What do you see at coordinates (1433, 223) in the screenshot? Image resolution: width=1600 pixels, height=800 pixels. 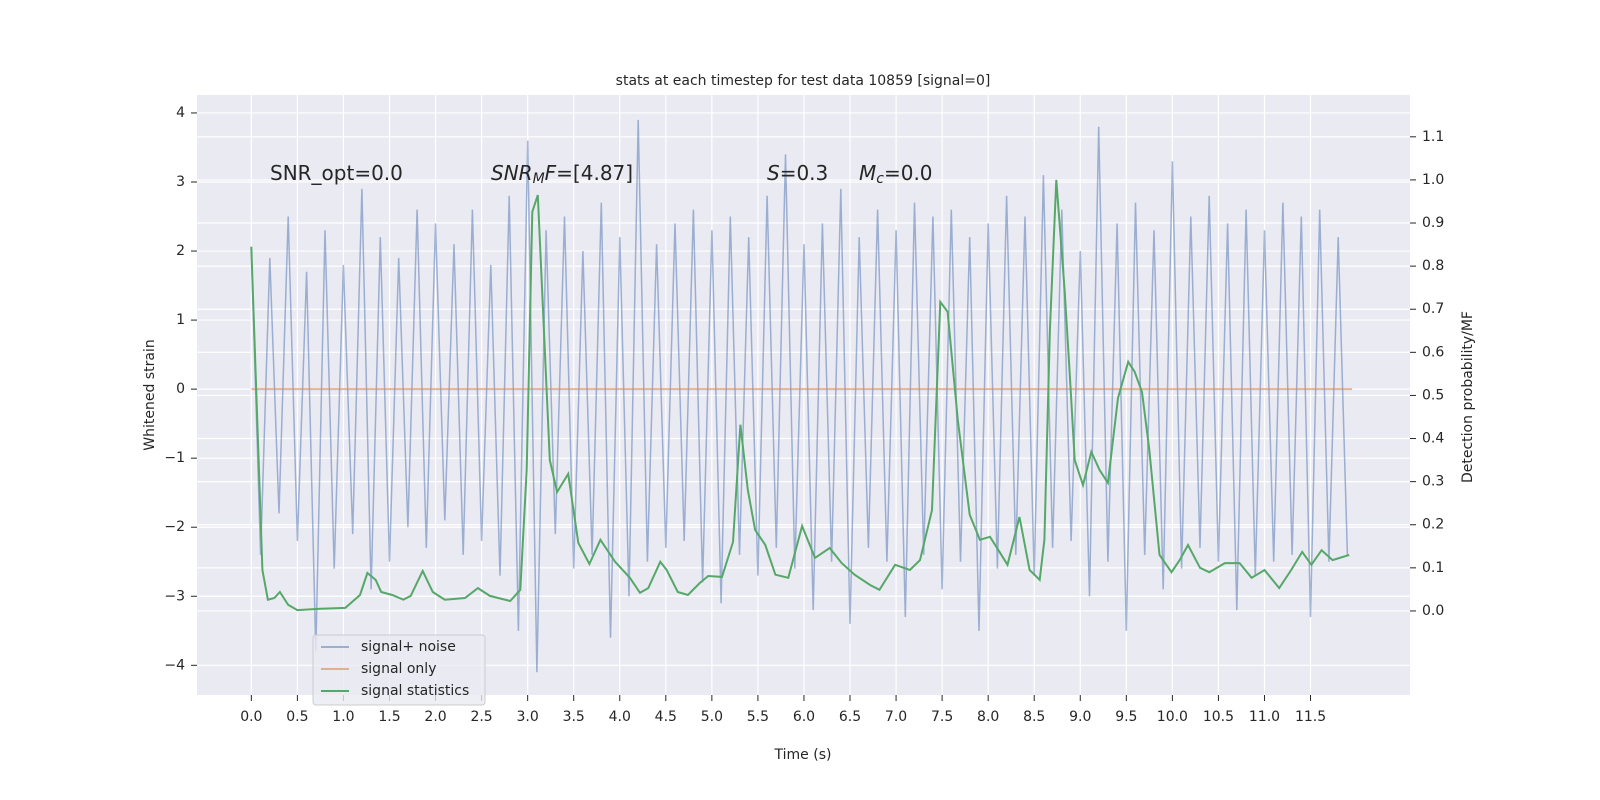 I see `y2-tick-label: 0.9` at bounding box center [1433, 223].